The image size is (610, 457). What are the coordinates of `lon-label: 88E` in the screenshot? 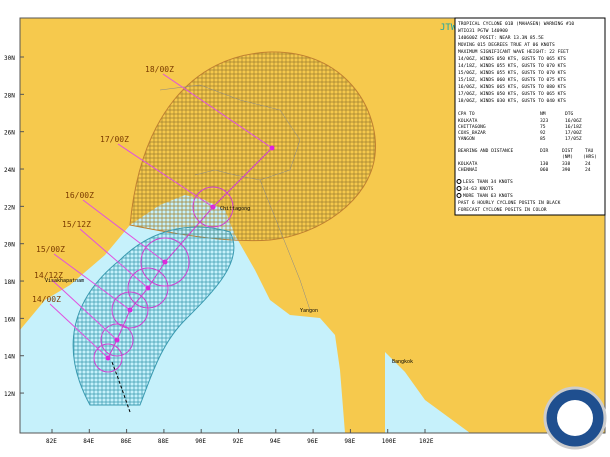 It's located at (163, 441).